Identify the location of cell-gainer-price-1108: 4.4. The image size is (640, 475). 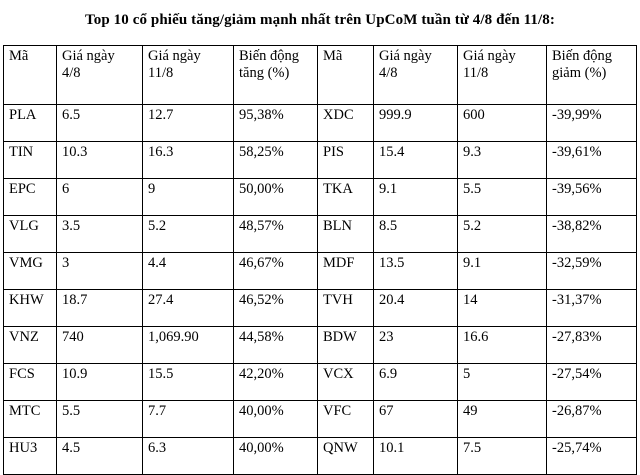
(188, 271).